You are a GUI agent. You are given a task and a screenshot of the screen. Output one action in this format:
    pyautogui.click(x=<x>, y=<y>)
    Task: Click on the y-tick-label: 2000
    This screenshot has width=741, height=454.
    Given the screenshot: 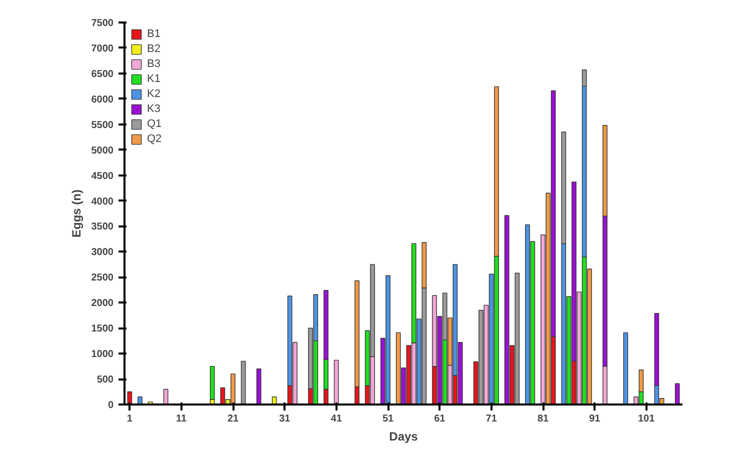 What is the action you would take?
    pyautogui.click(x=102, y=304)
    